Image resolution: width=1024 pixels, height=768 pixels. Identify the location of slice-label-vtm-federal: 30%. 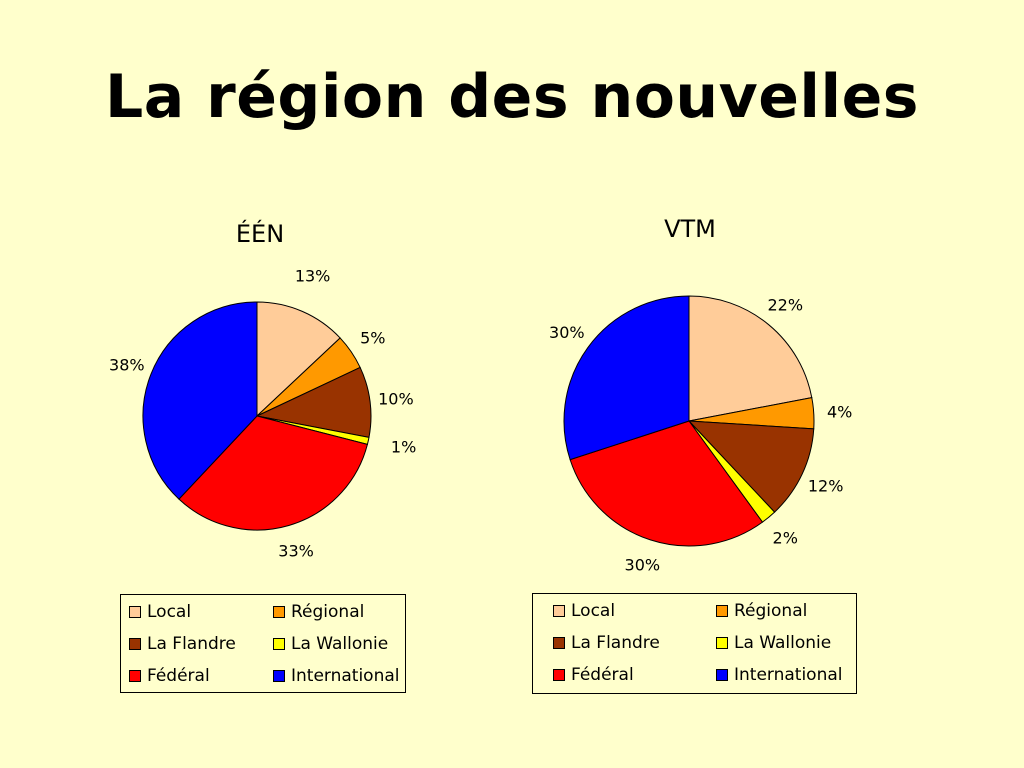
(643, 565).